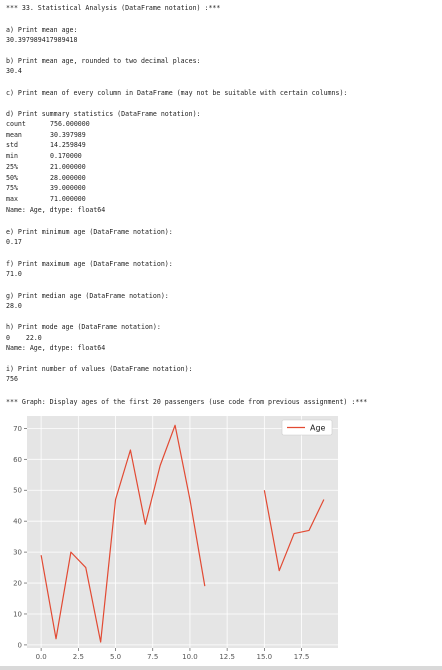 Image resolution: width=442 pixels, height=670 pixels. Describe the element at coordinates (227, 657) in the screenshot. I see `x-tick-label: 12.5` at that location.